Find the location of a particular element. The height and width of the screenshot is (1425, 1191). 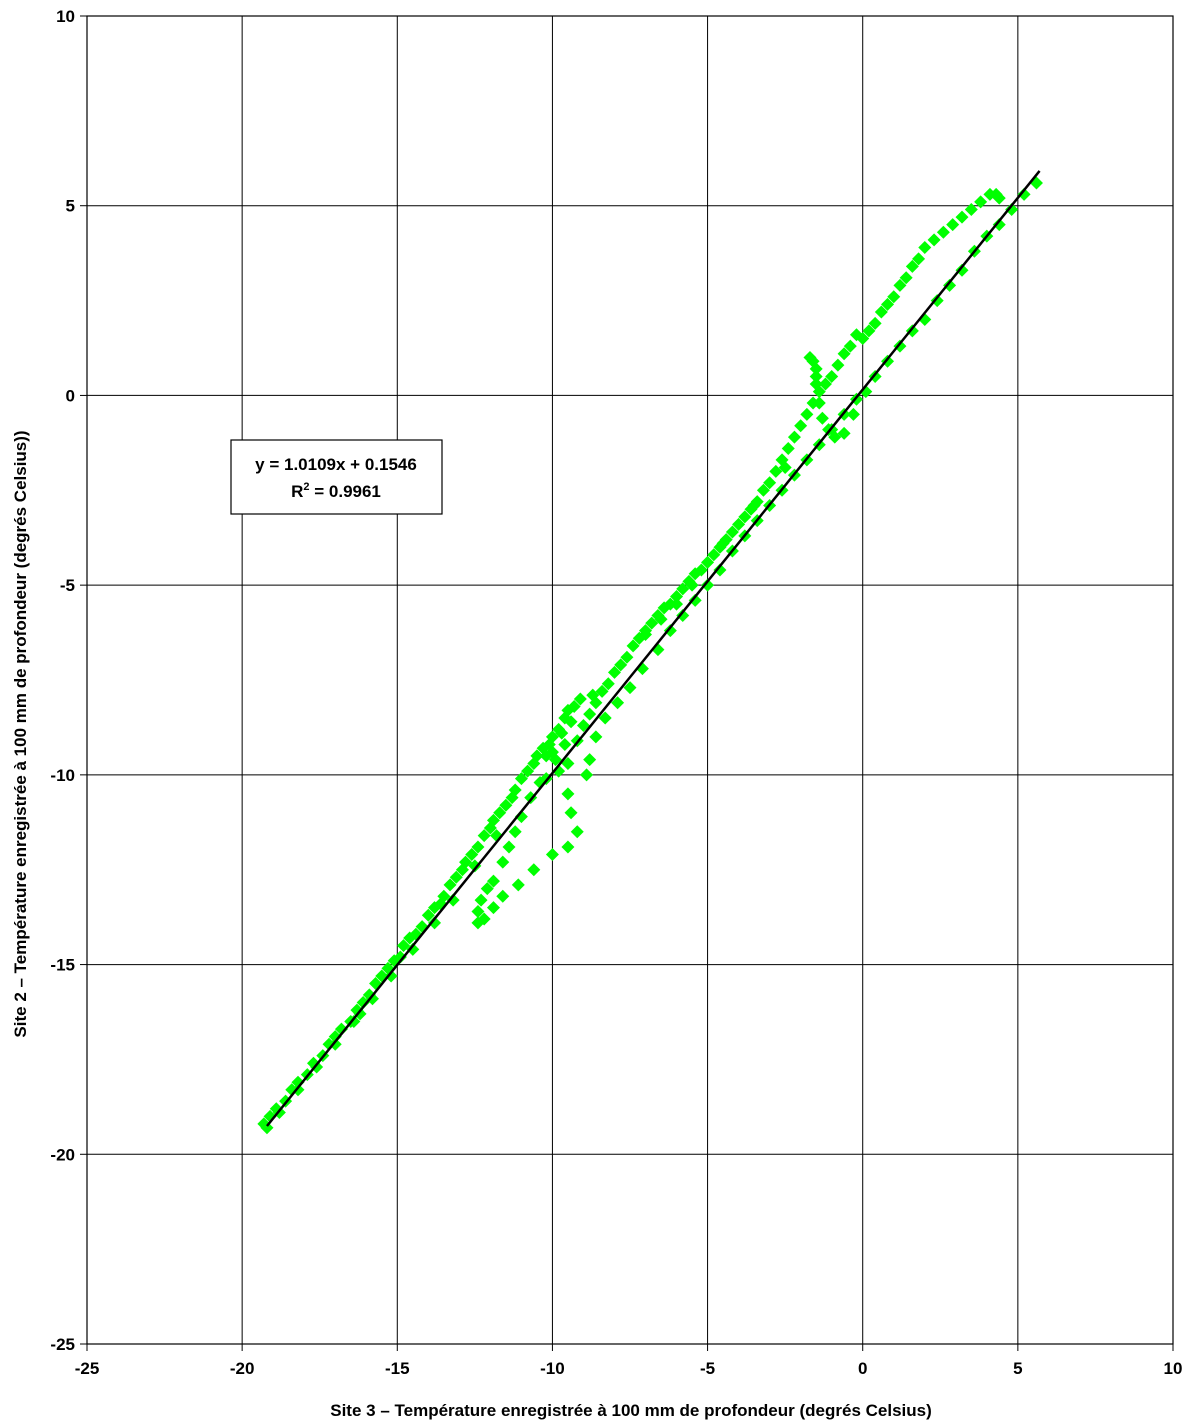

x-tick-label: -25 is located at coordinates (87, 1368).